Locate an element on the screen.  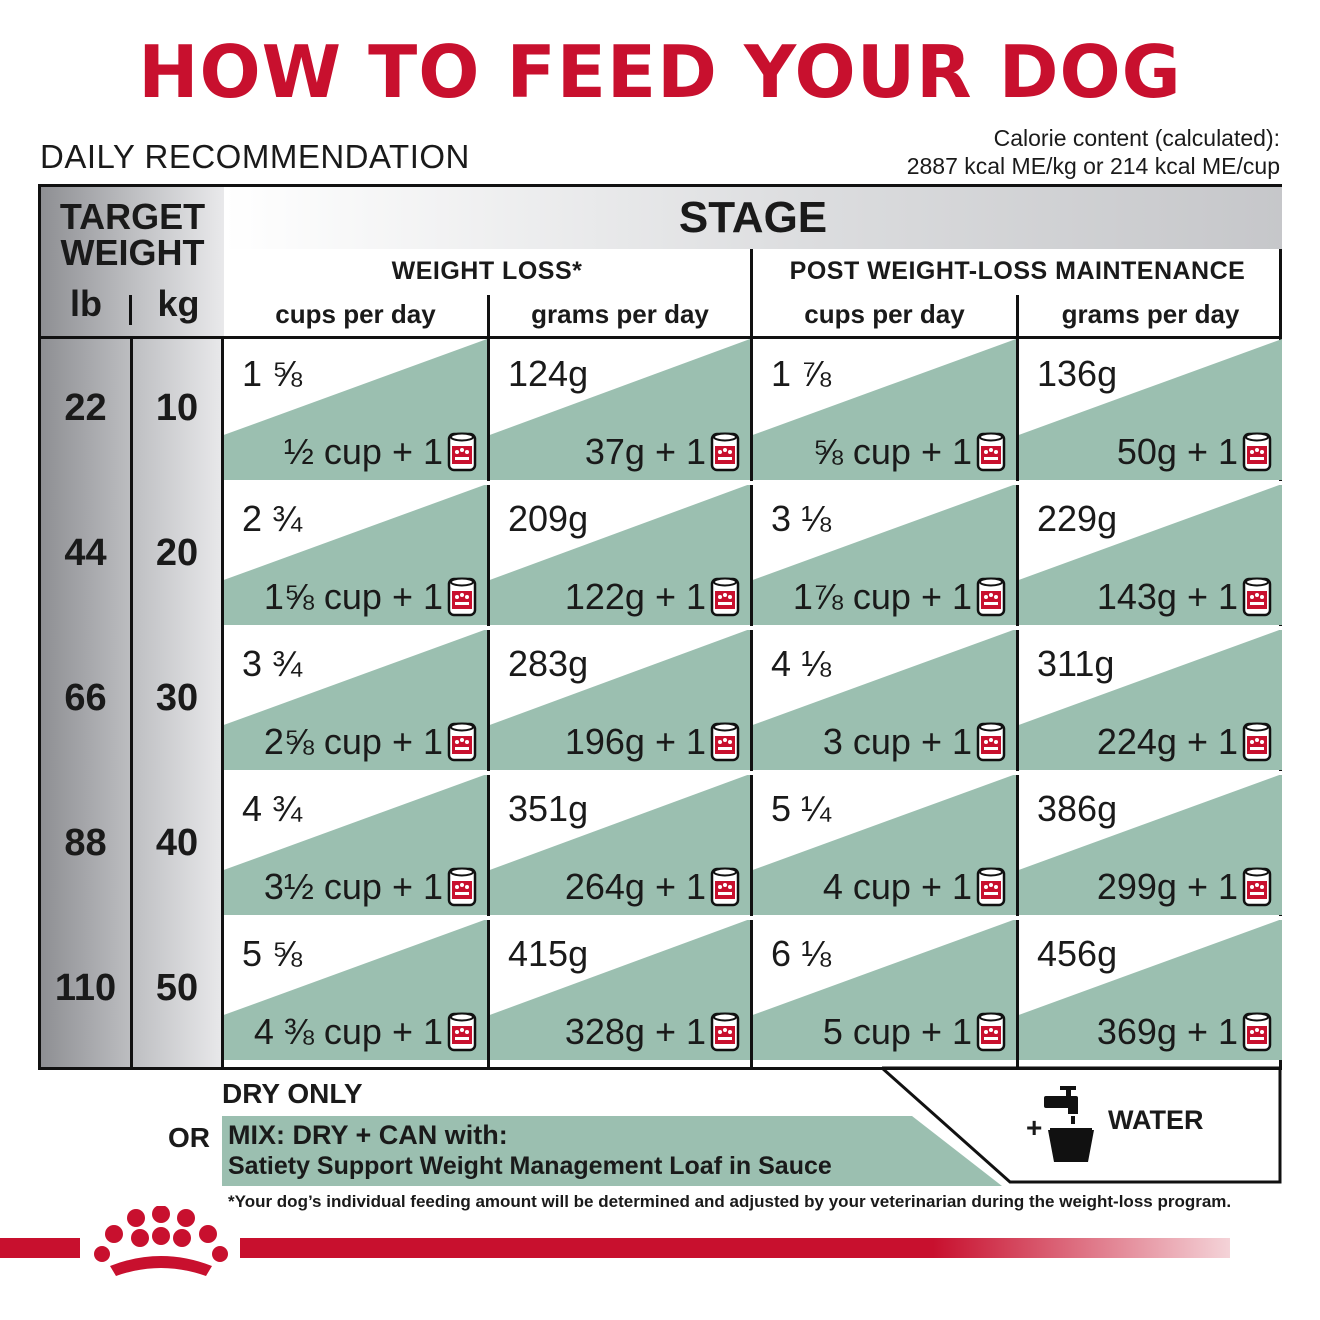
feeding-cell: 351g 264g + 1 is located at coordinates (620, 844).